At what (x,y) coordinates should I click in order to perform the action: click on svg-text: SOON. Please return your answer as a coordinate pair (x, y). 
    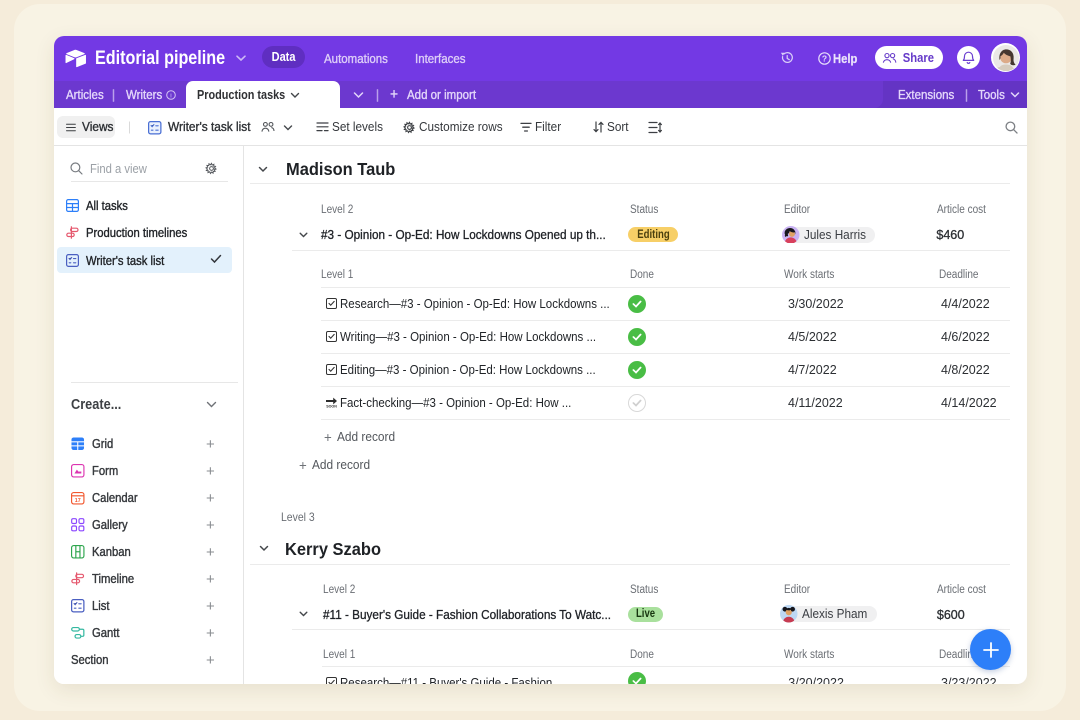
    Looking at the image, I should click on (331, 406).